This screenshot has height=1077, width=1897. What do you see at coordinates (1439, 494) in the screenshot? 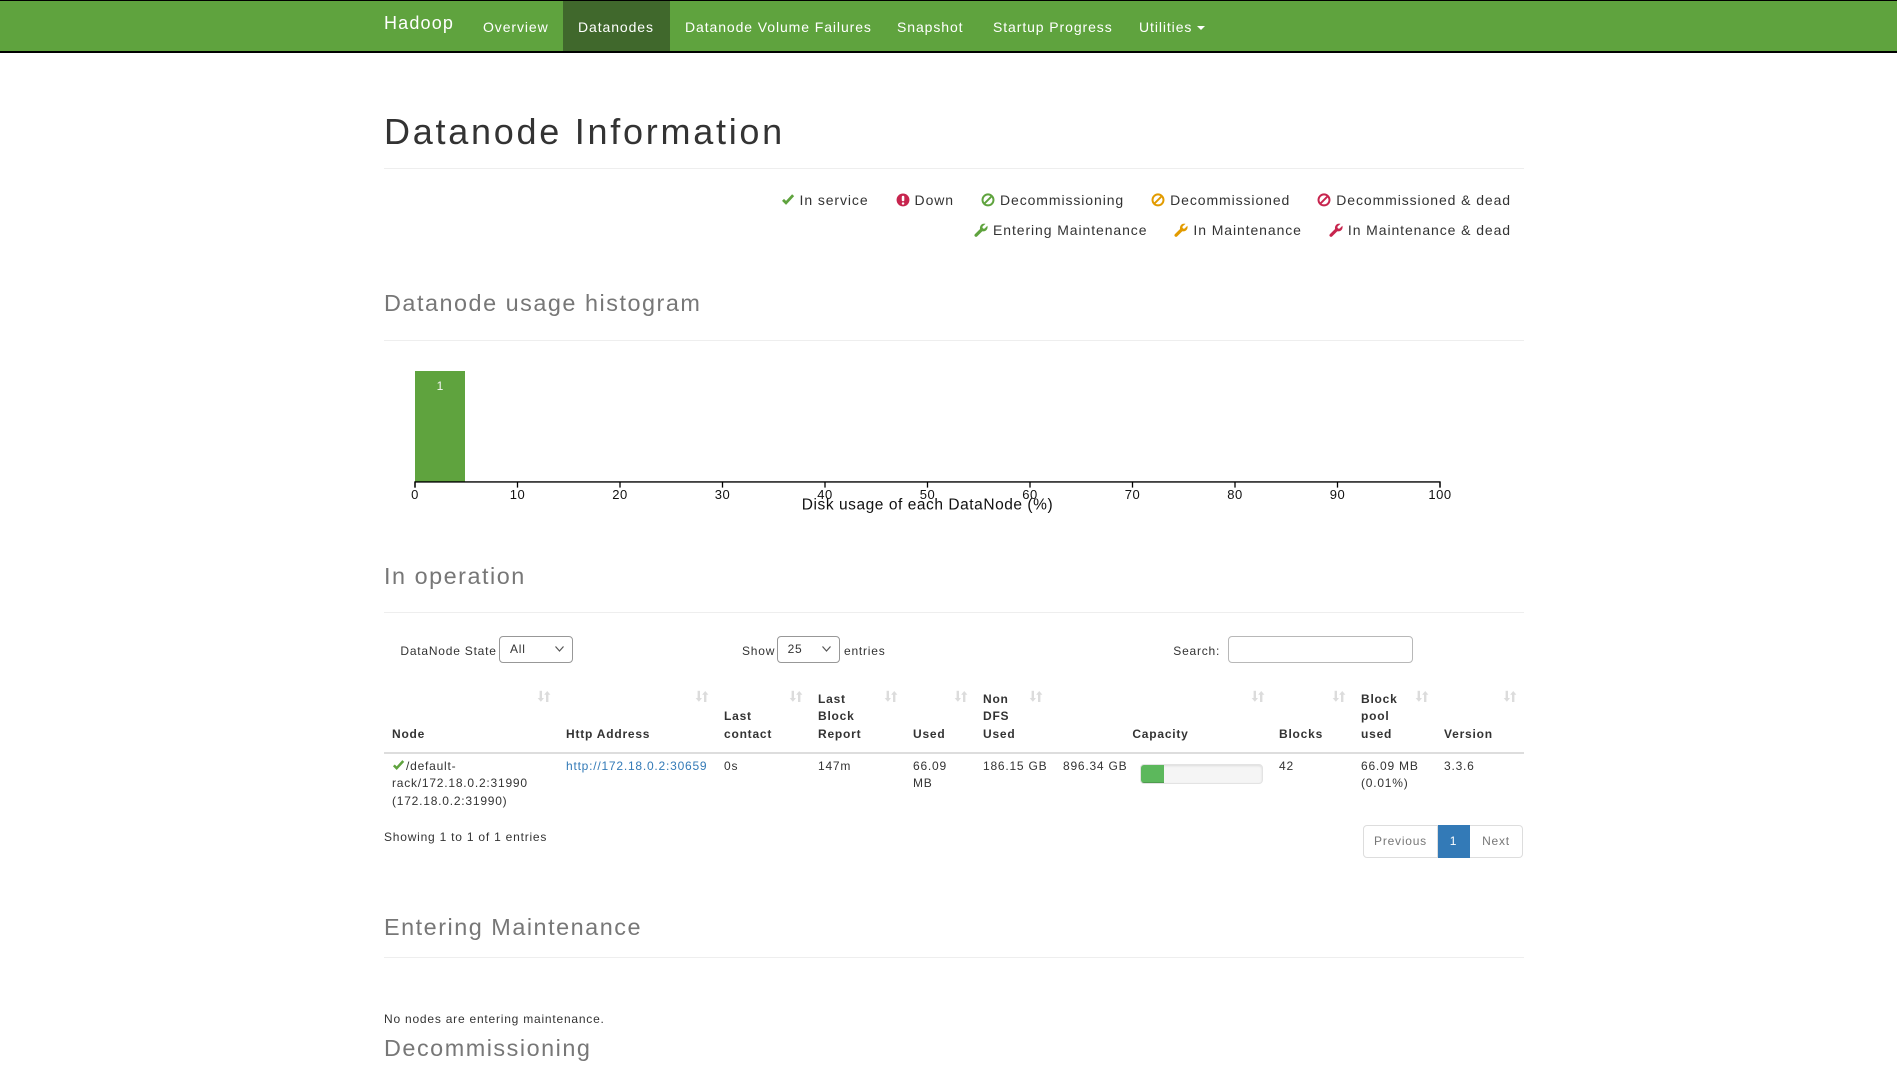
I see `svg-text: 100` at bounding box center [1439, 494].